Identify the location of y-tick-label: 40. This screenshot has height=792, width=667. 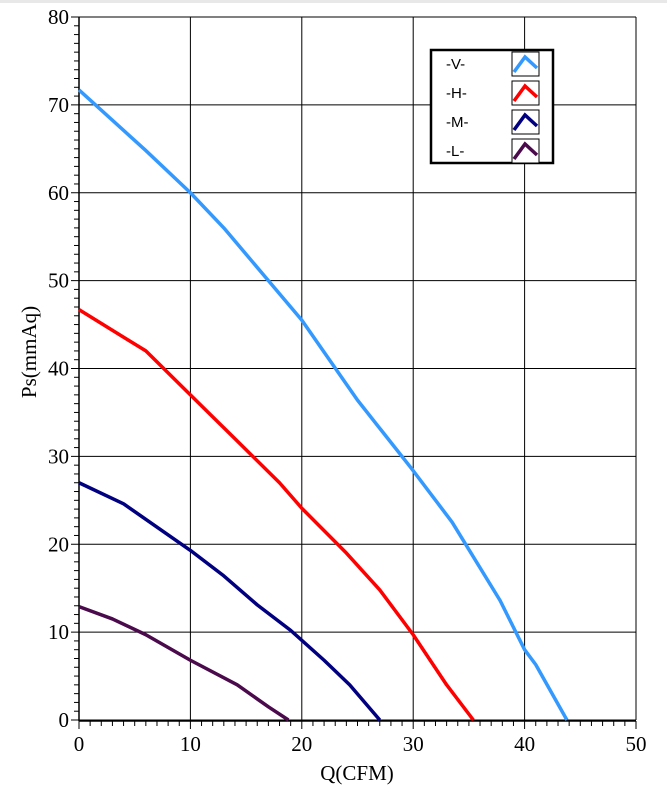
(58, 369).